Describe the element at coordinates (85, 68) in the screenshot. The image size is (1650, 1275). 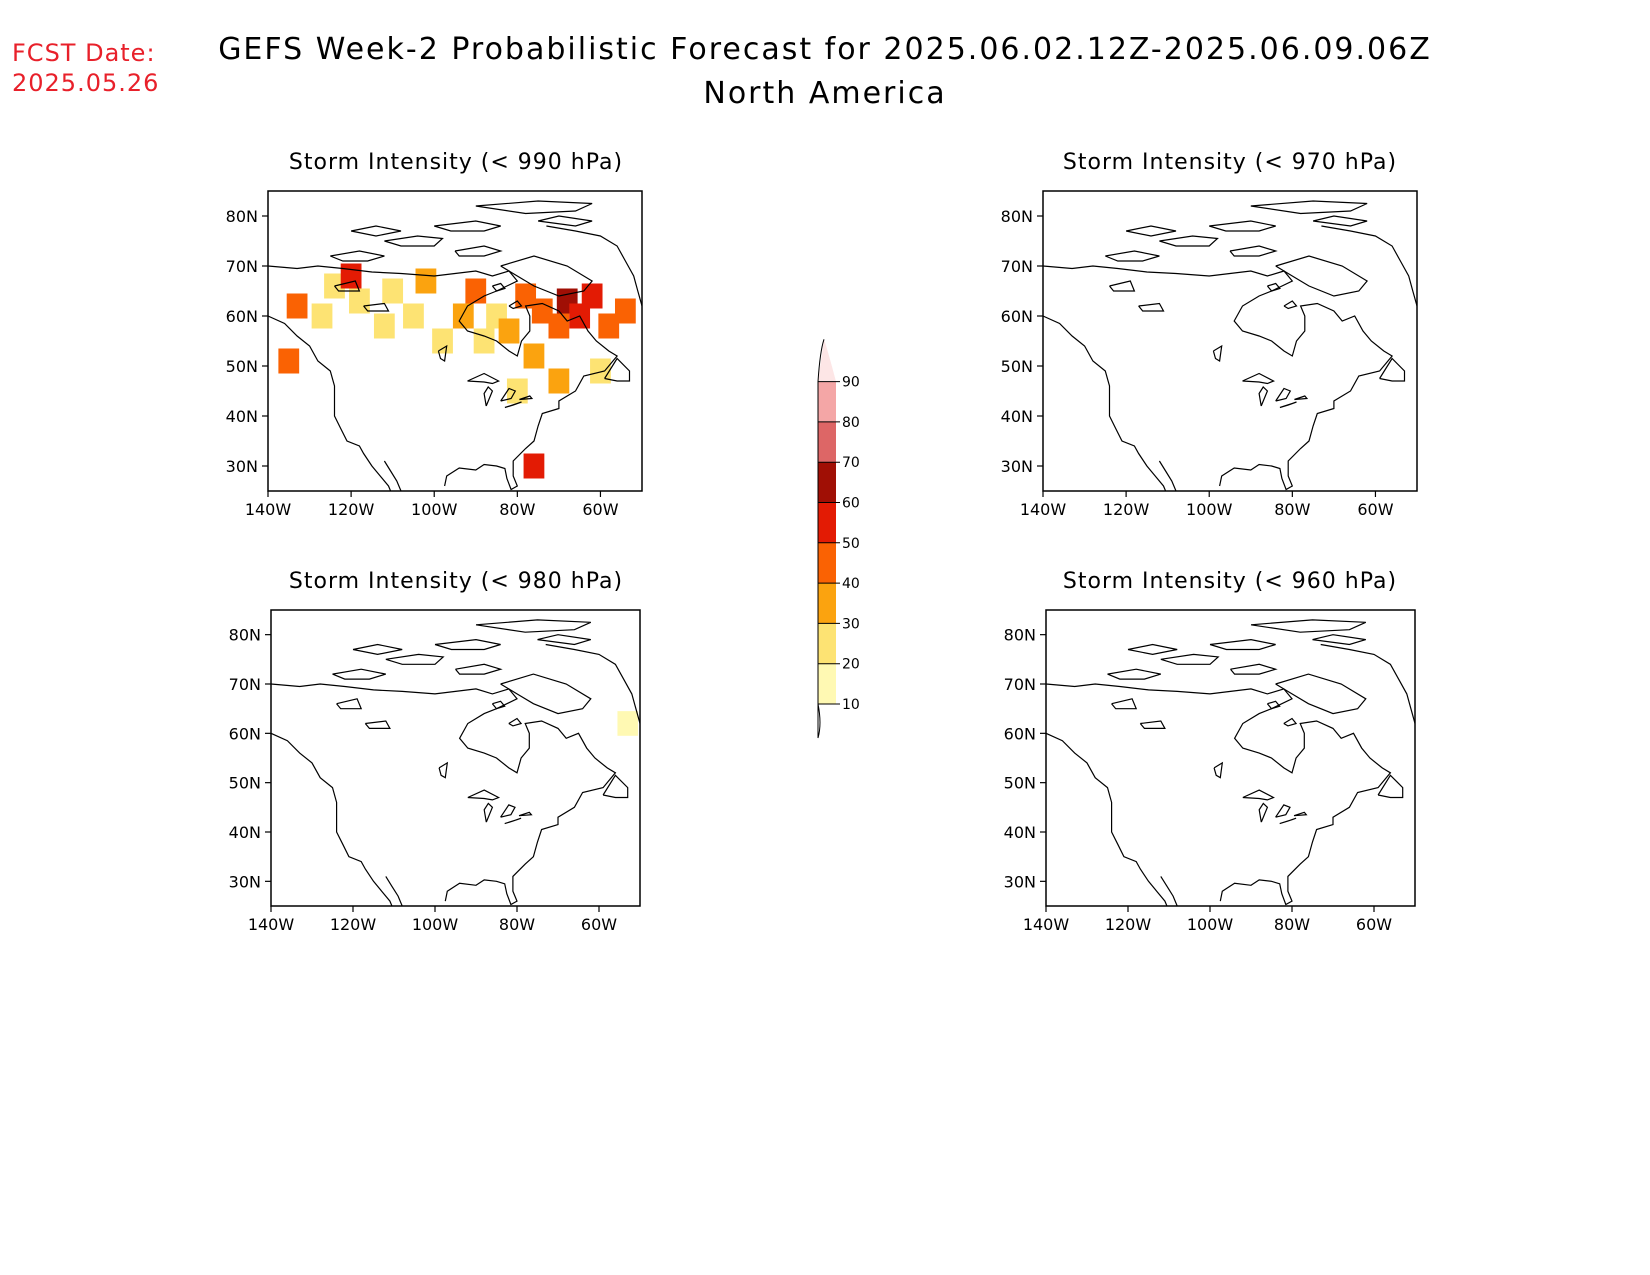
I see `forecast-date: FCST Date: 2025.05.26` at that location.